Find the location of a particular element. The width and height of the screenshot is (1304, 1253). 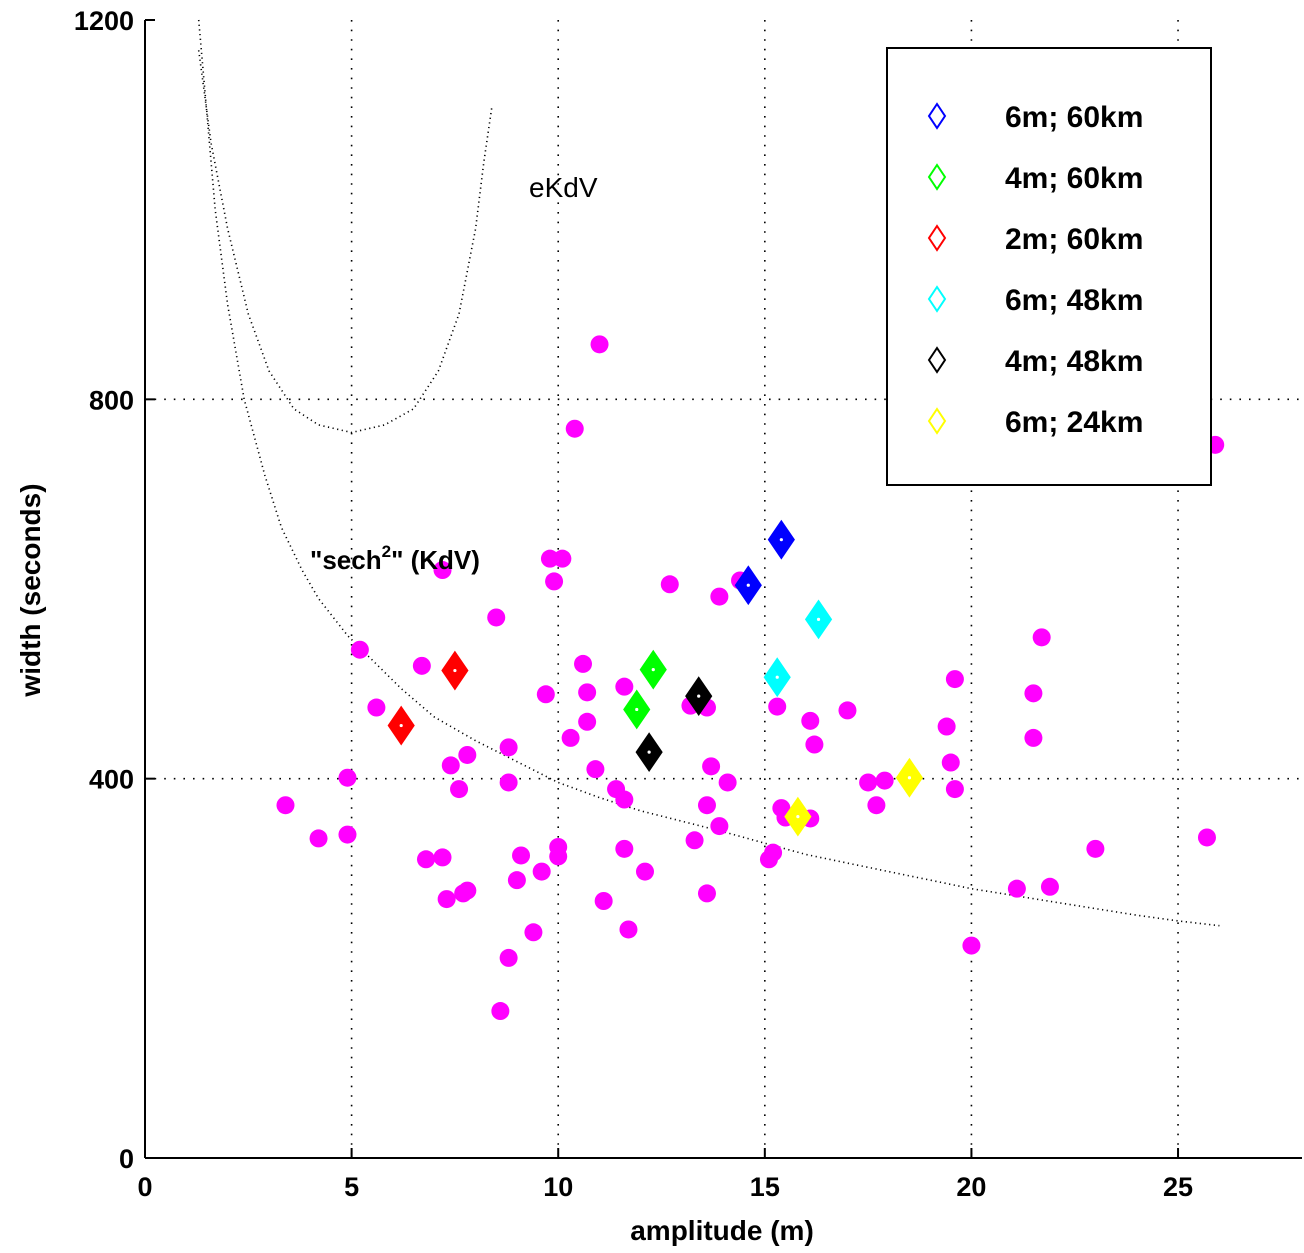

x-tick-label: 20 is located at coordinates (971, 1187).